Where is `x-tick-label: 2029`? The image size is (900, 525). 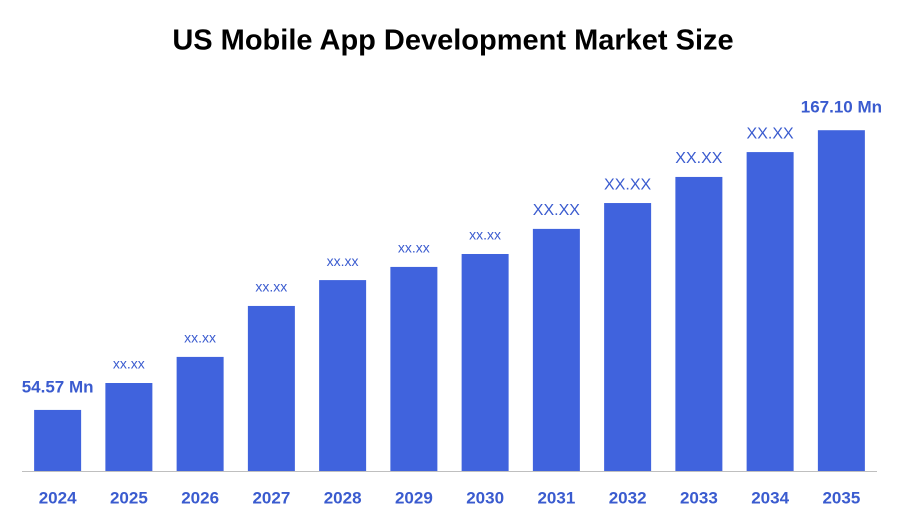 x-tick-label: 2029 is located at coordinates (414, 497).